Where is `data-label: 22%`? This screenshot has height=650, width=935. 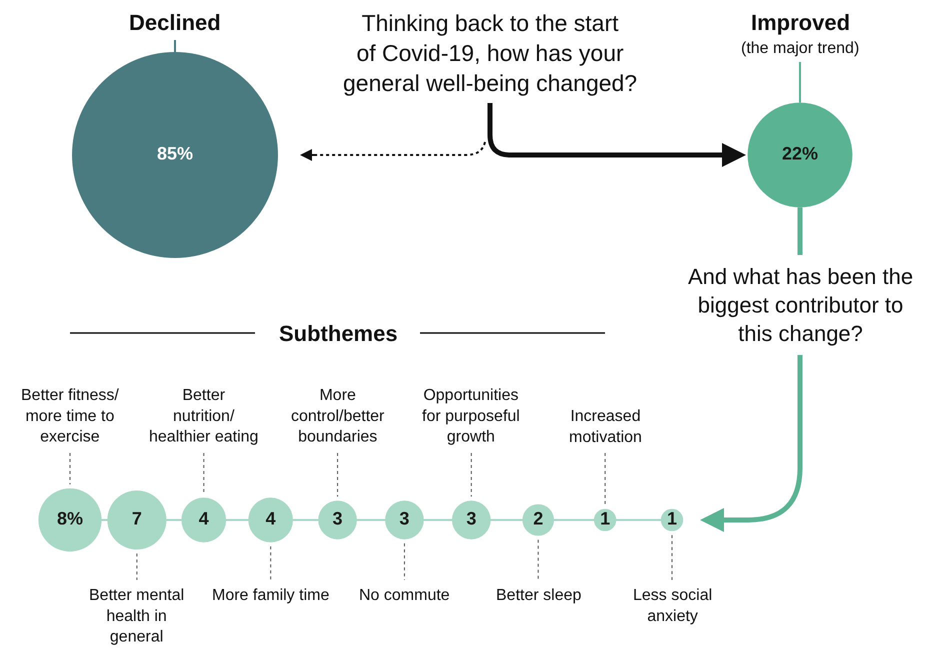 data-label: 22% is located at coordinates (800, 154).